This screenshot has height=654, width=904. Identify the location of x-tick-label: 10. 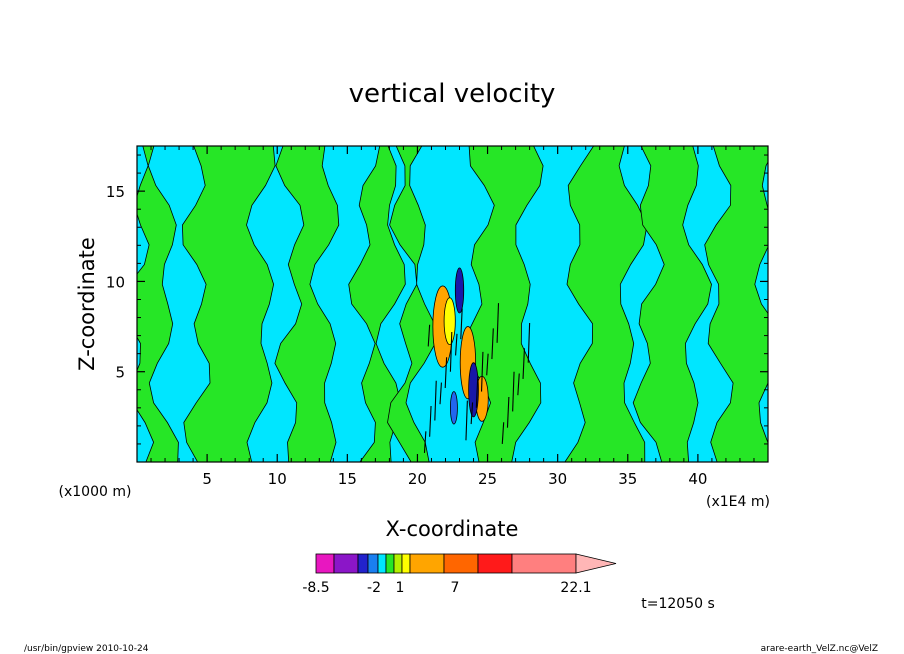
(277, 479).